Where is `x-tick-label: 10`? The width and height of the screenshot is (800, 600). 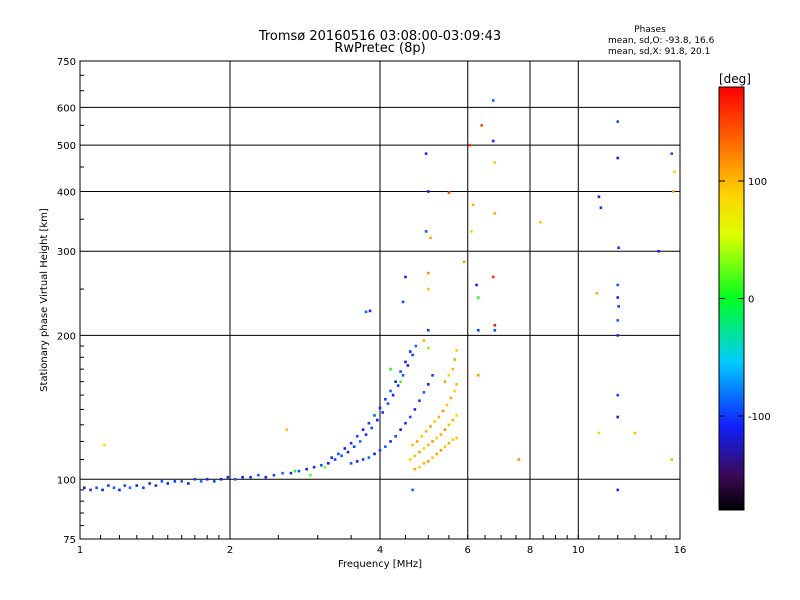
x-tick-label: 10 is located at coordinates (578, 550).